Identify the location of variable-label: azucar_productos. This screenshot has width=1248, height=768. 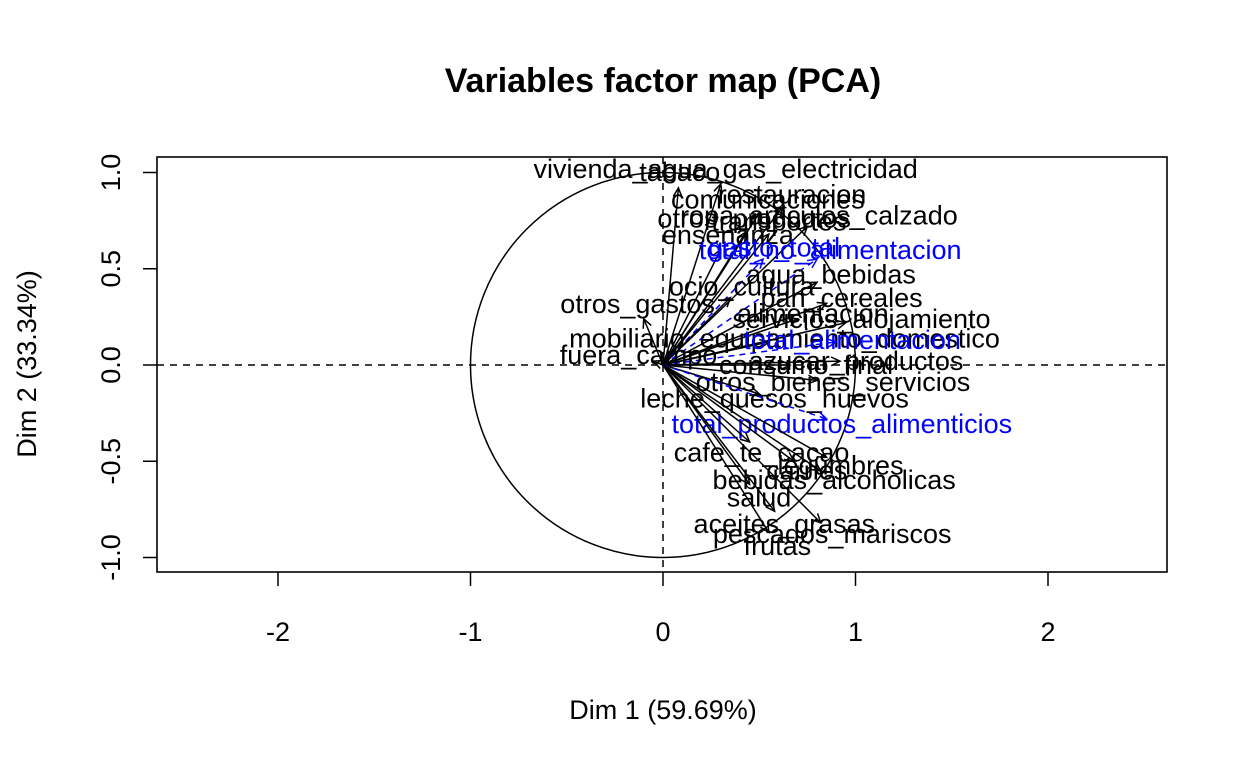
(856, 361).